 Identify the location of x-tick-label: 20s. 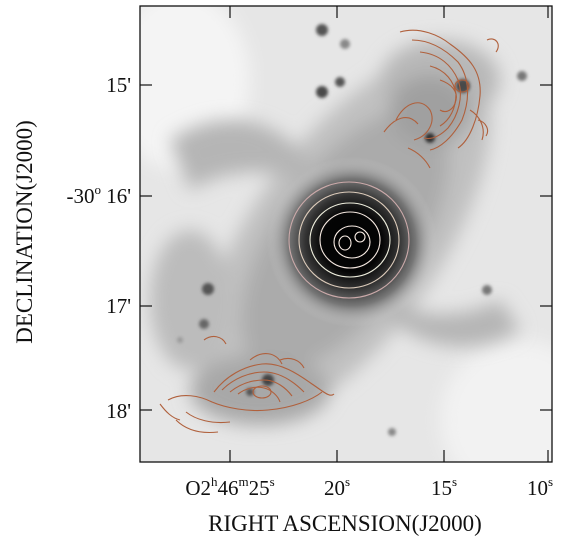
(337, 487).